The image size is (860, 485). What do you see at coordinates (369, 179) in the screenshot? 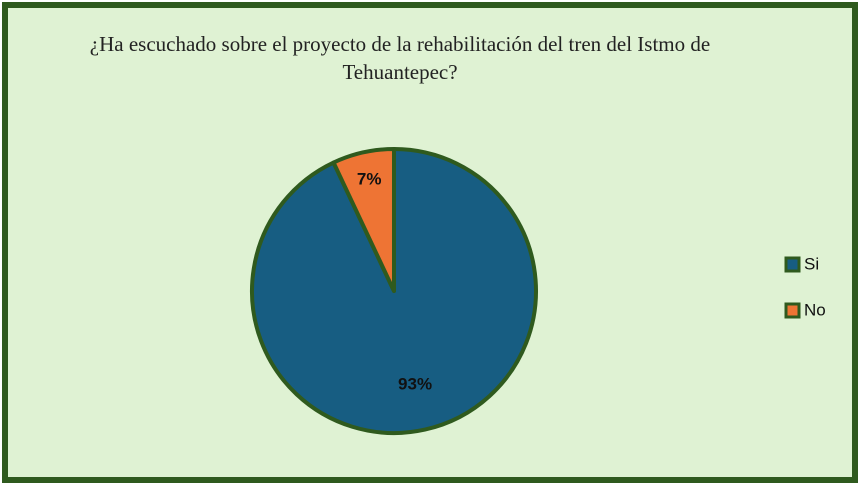
I see `data-label: 7%` at bounding box center [369, 179].